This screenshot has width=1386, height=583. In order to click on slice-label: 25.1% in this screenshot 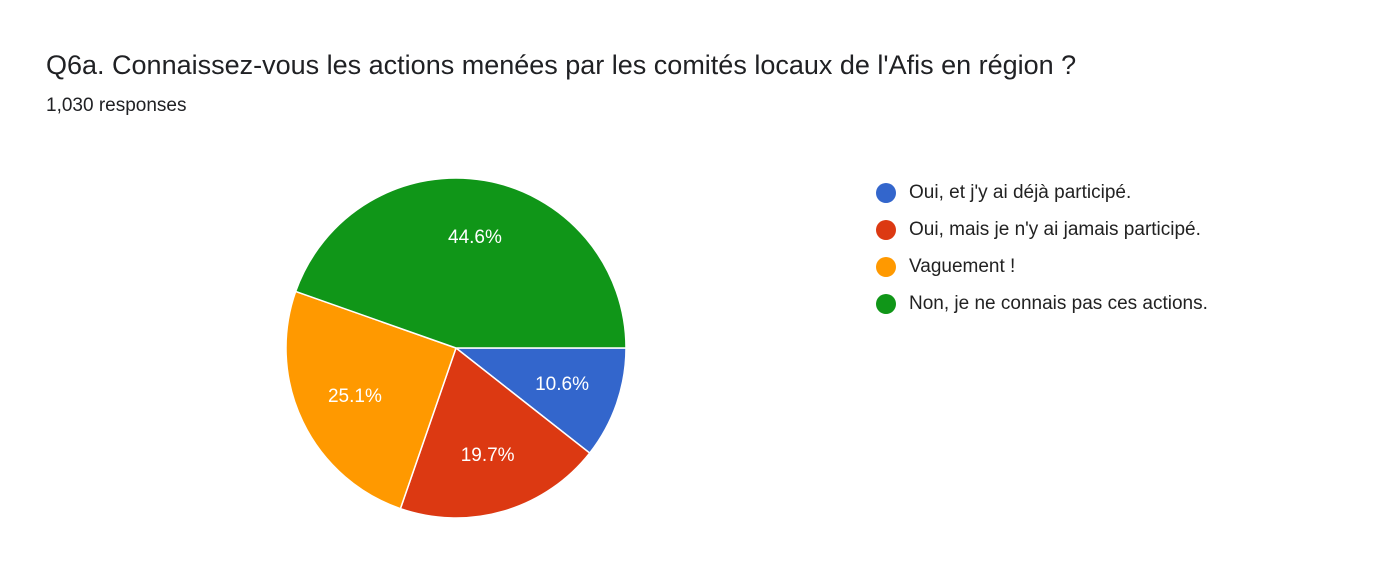, I will do `click(355, 396)`.